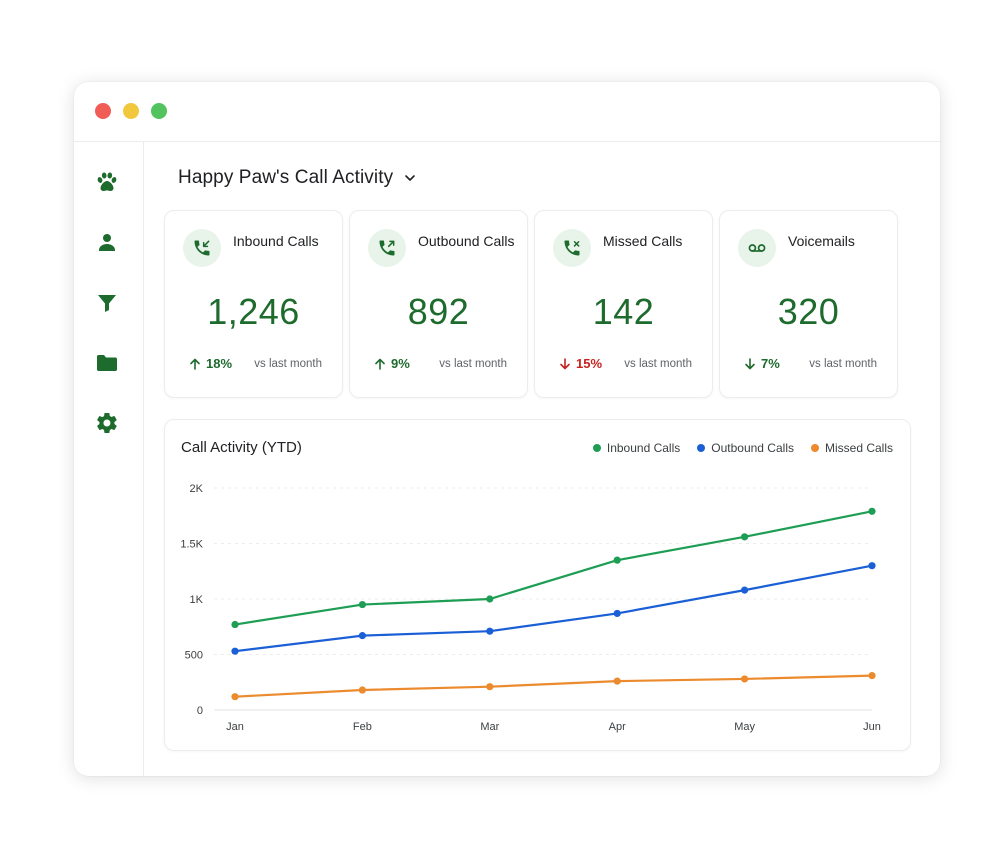  I want to click on title-bar, so click(507, 112).